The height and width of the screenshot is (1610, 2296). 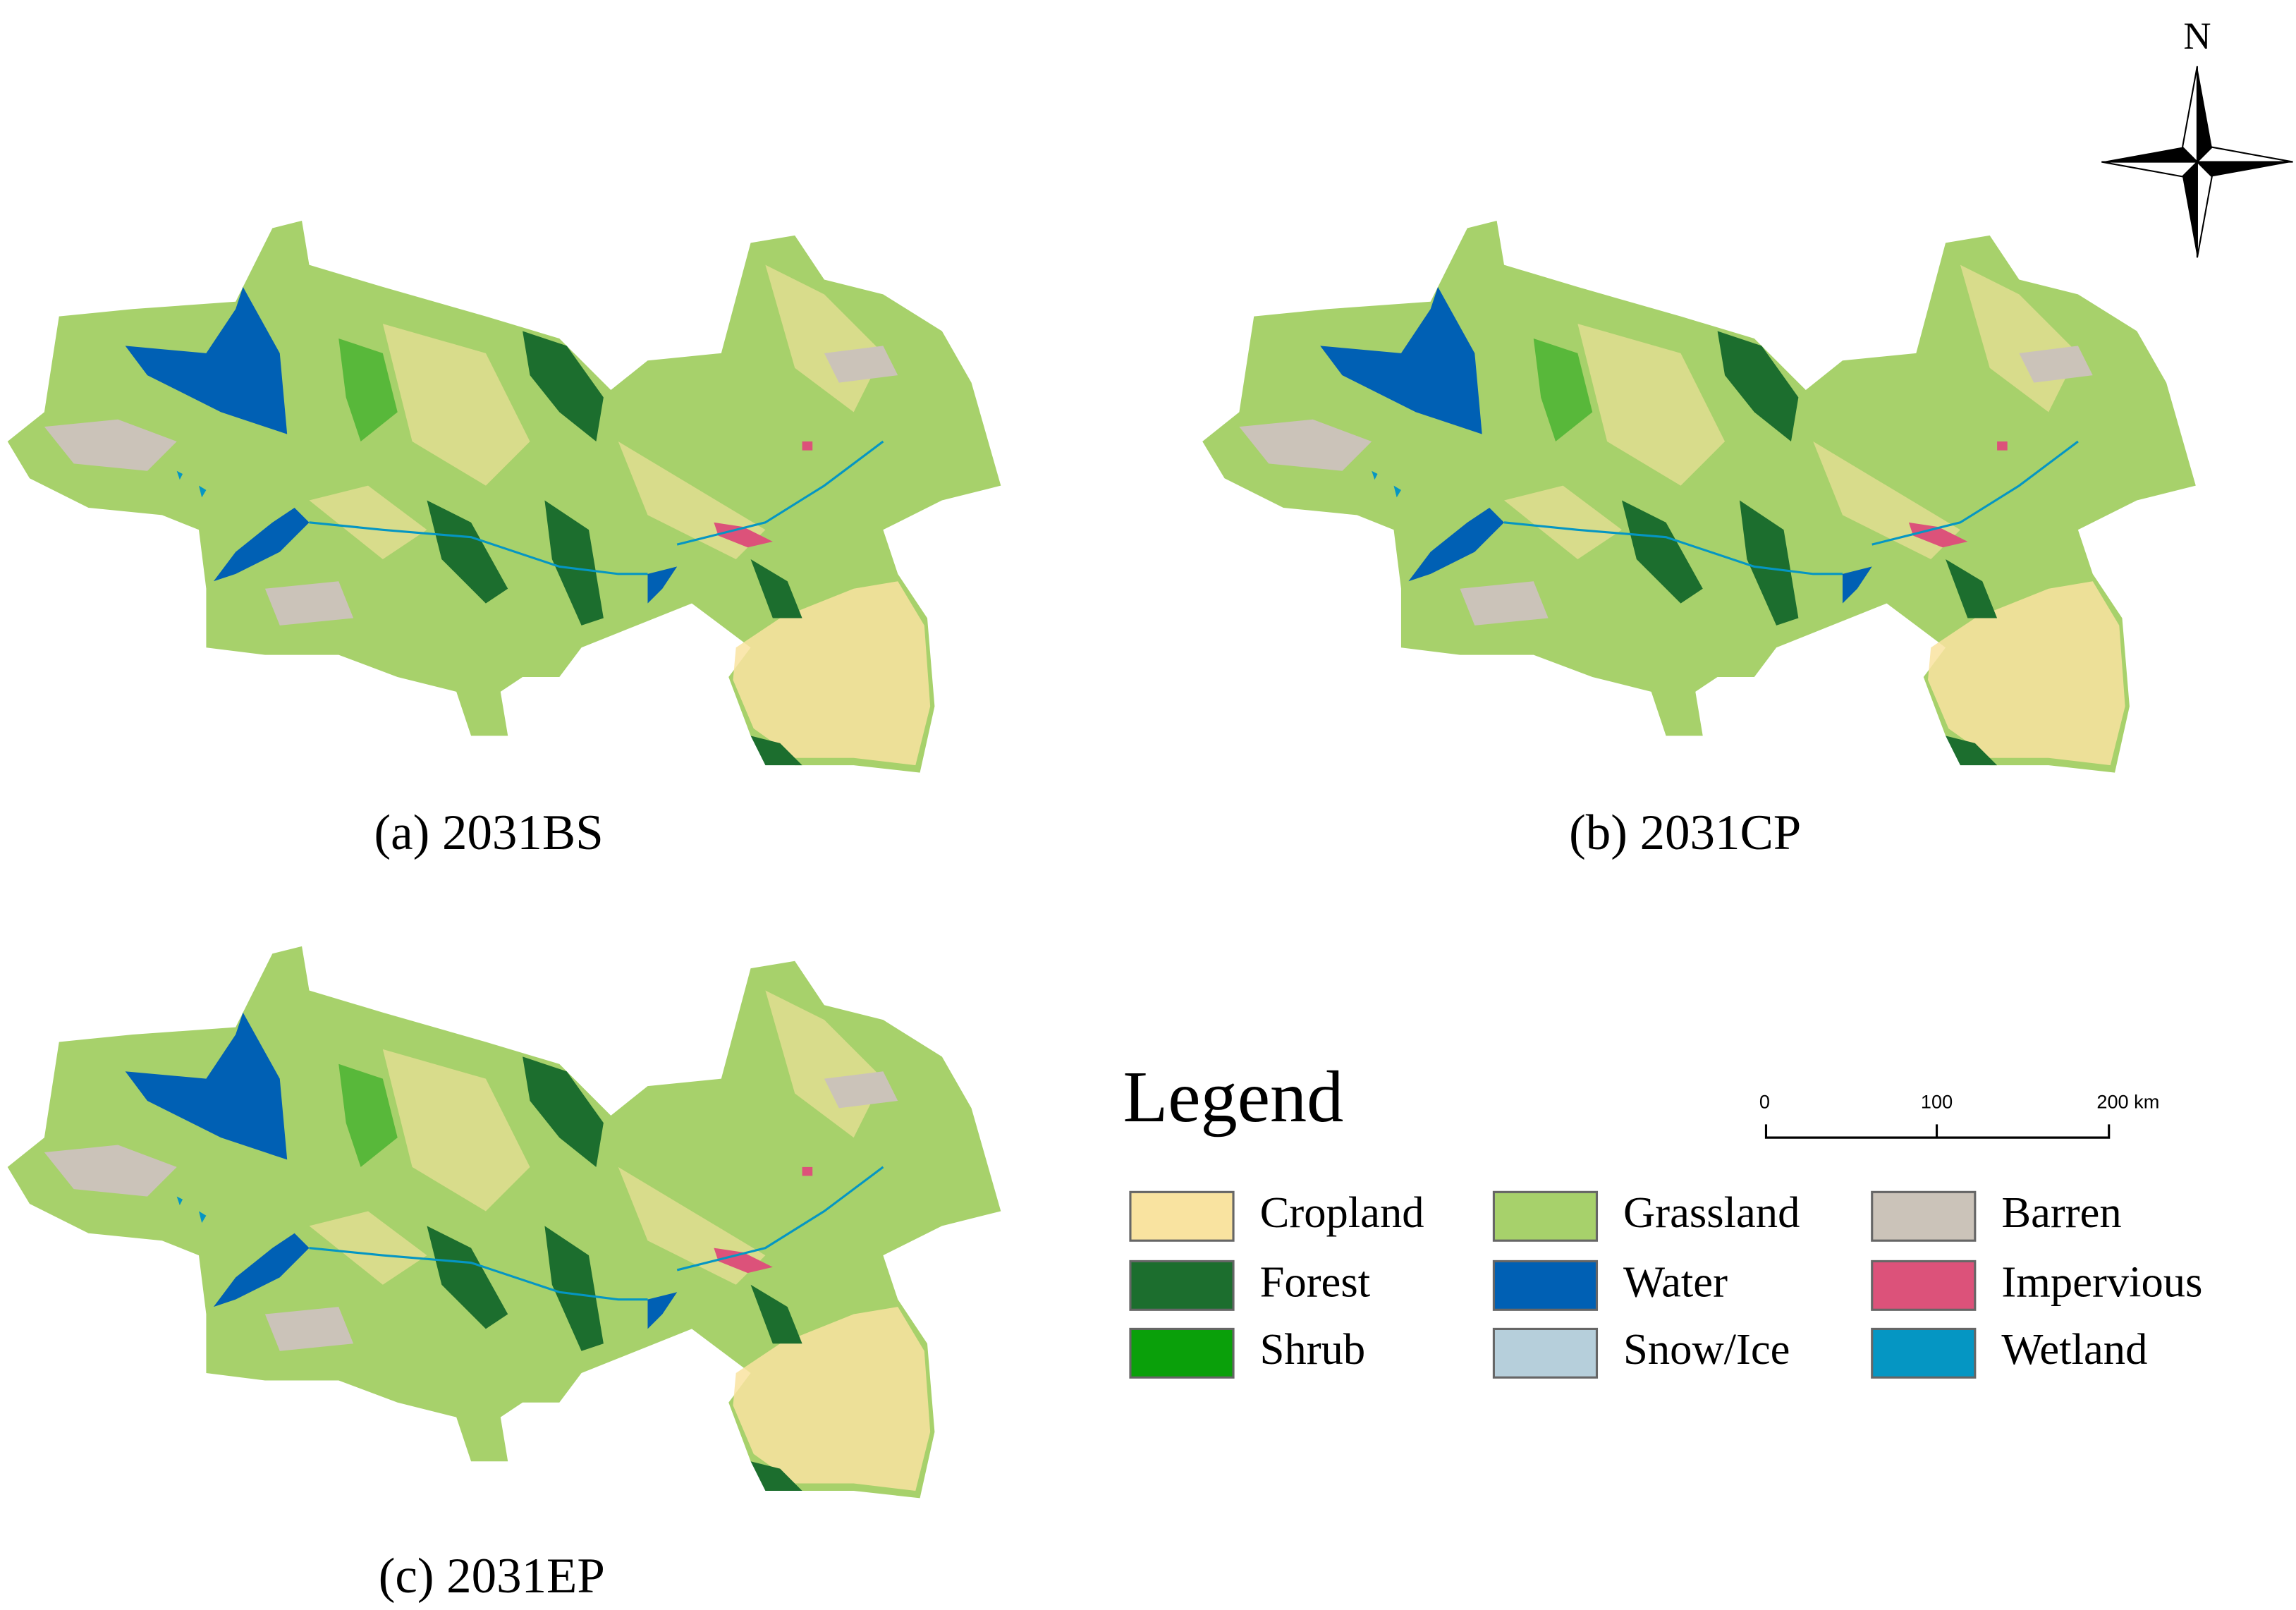 I want to click on scale-label: 100, so click(x=1937, y=1101).